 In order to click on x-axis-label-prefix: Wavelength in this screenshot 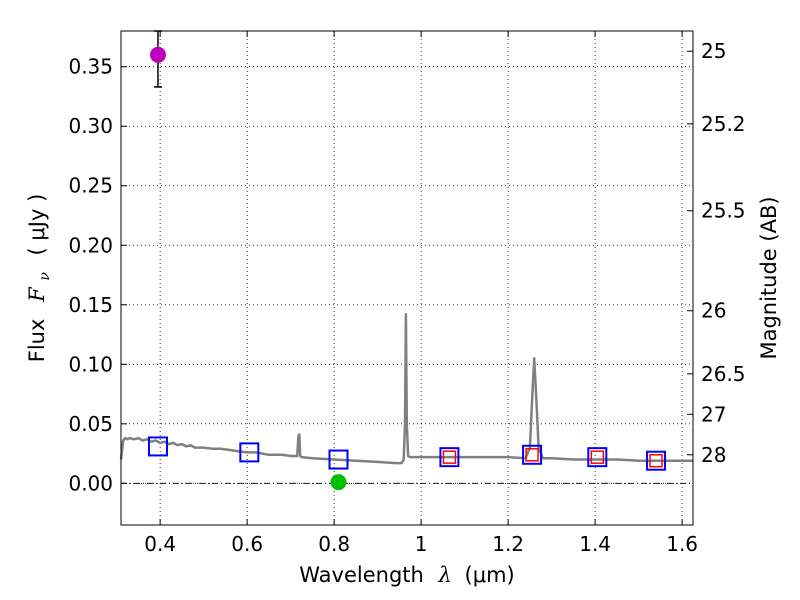, I will do `click(361, 575)`.